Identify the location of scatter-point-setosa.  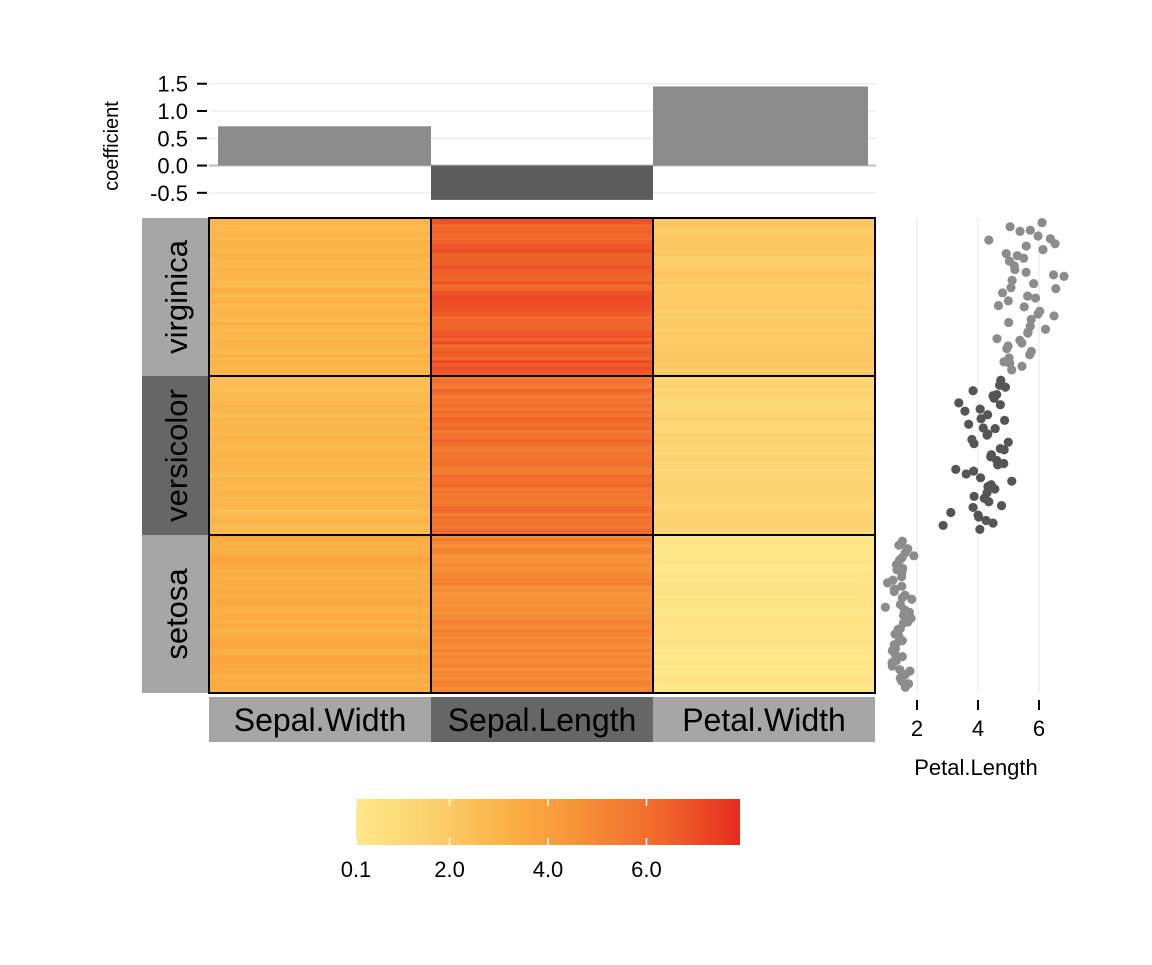
(912, 599).